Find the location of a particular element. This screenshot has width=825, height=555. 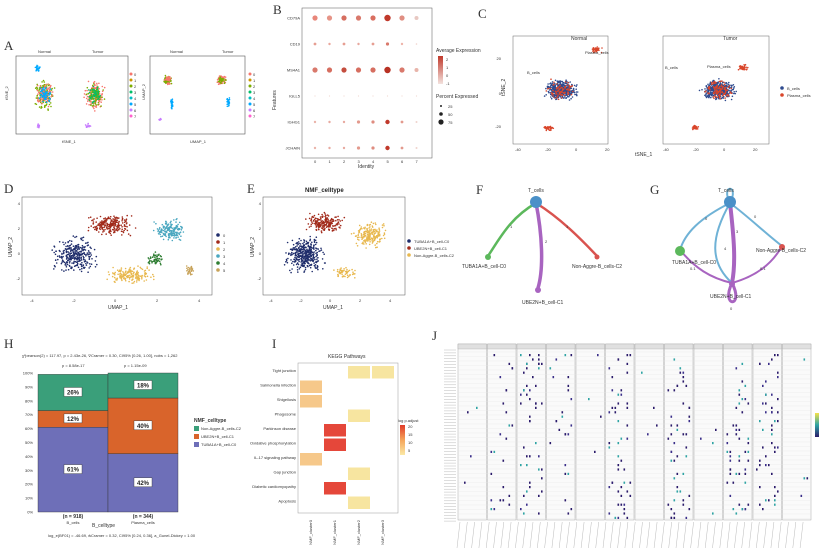

d-legend-swatch is located at coordinates (218, 242).